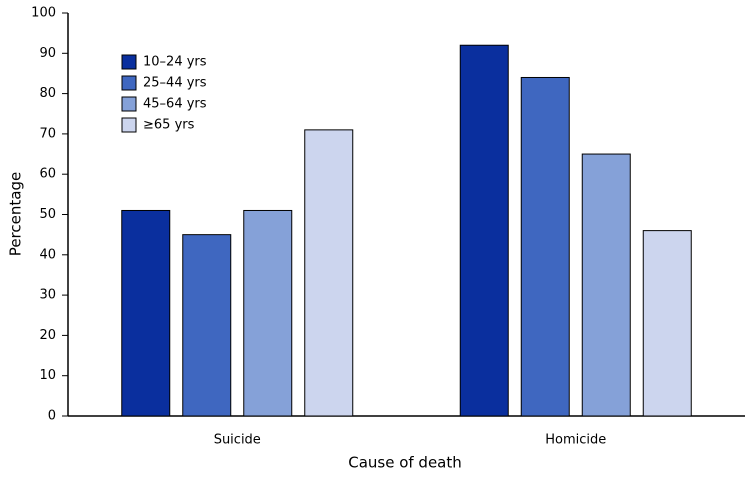 Image resolution: width=750 pixels, height=488 pixels. I want to click on y-tick-label: 70, so click(47, 133).